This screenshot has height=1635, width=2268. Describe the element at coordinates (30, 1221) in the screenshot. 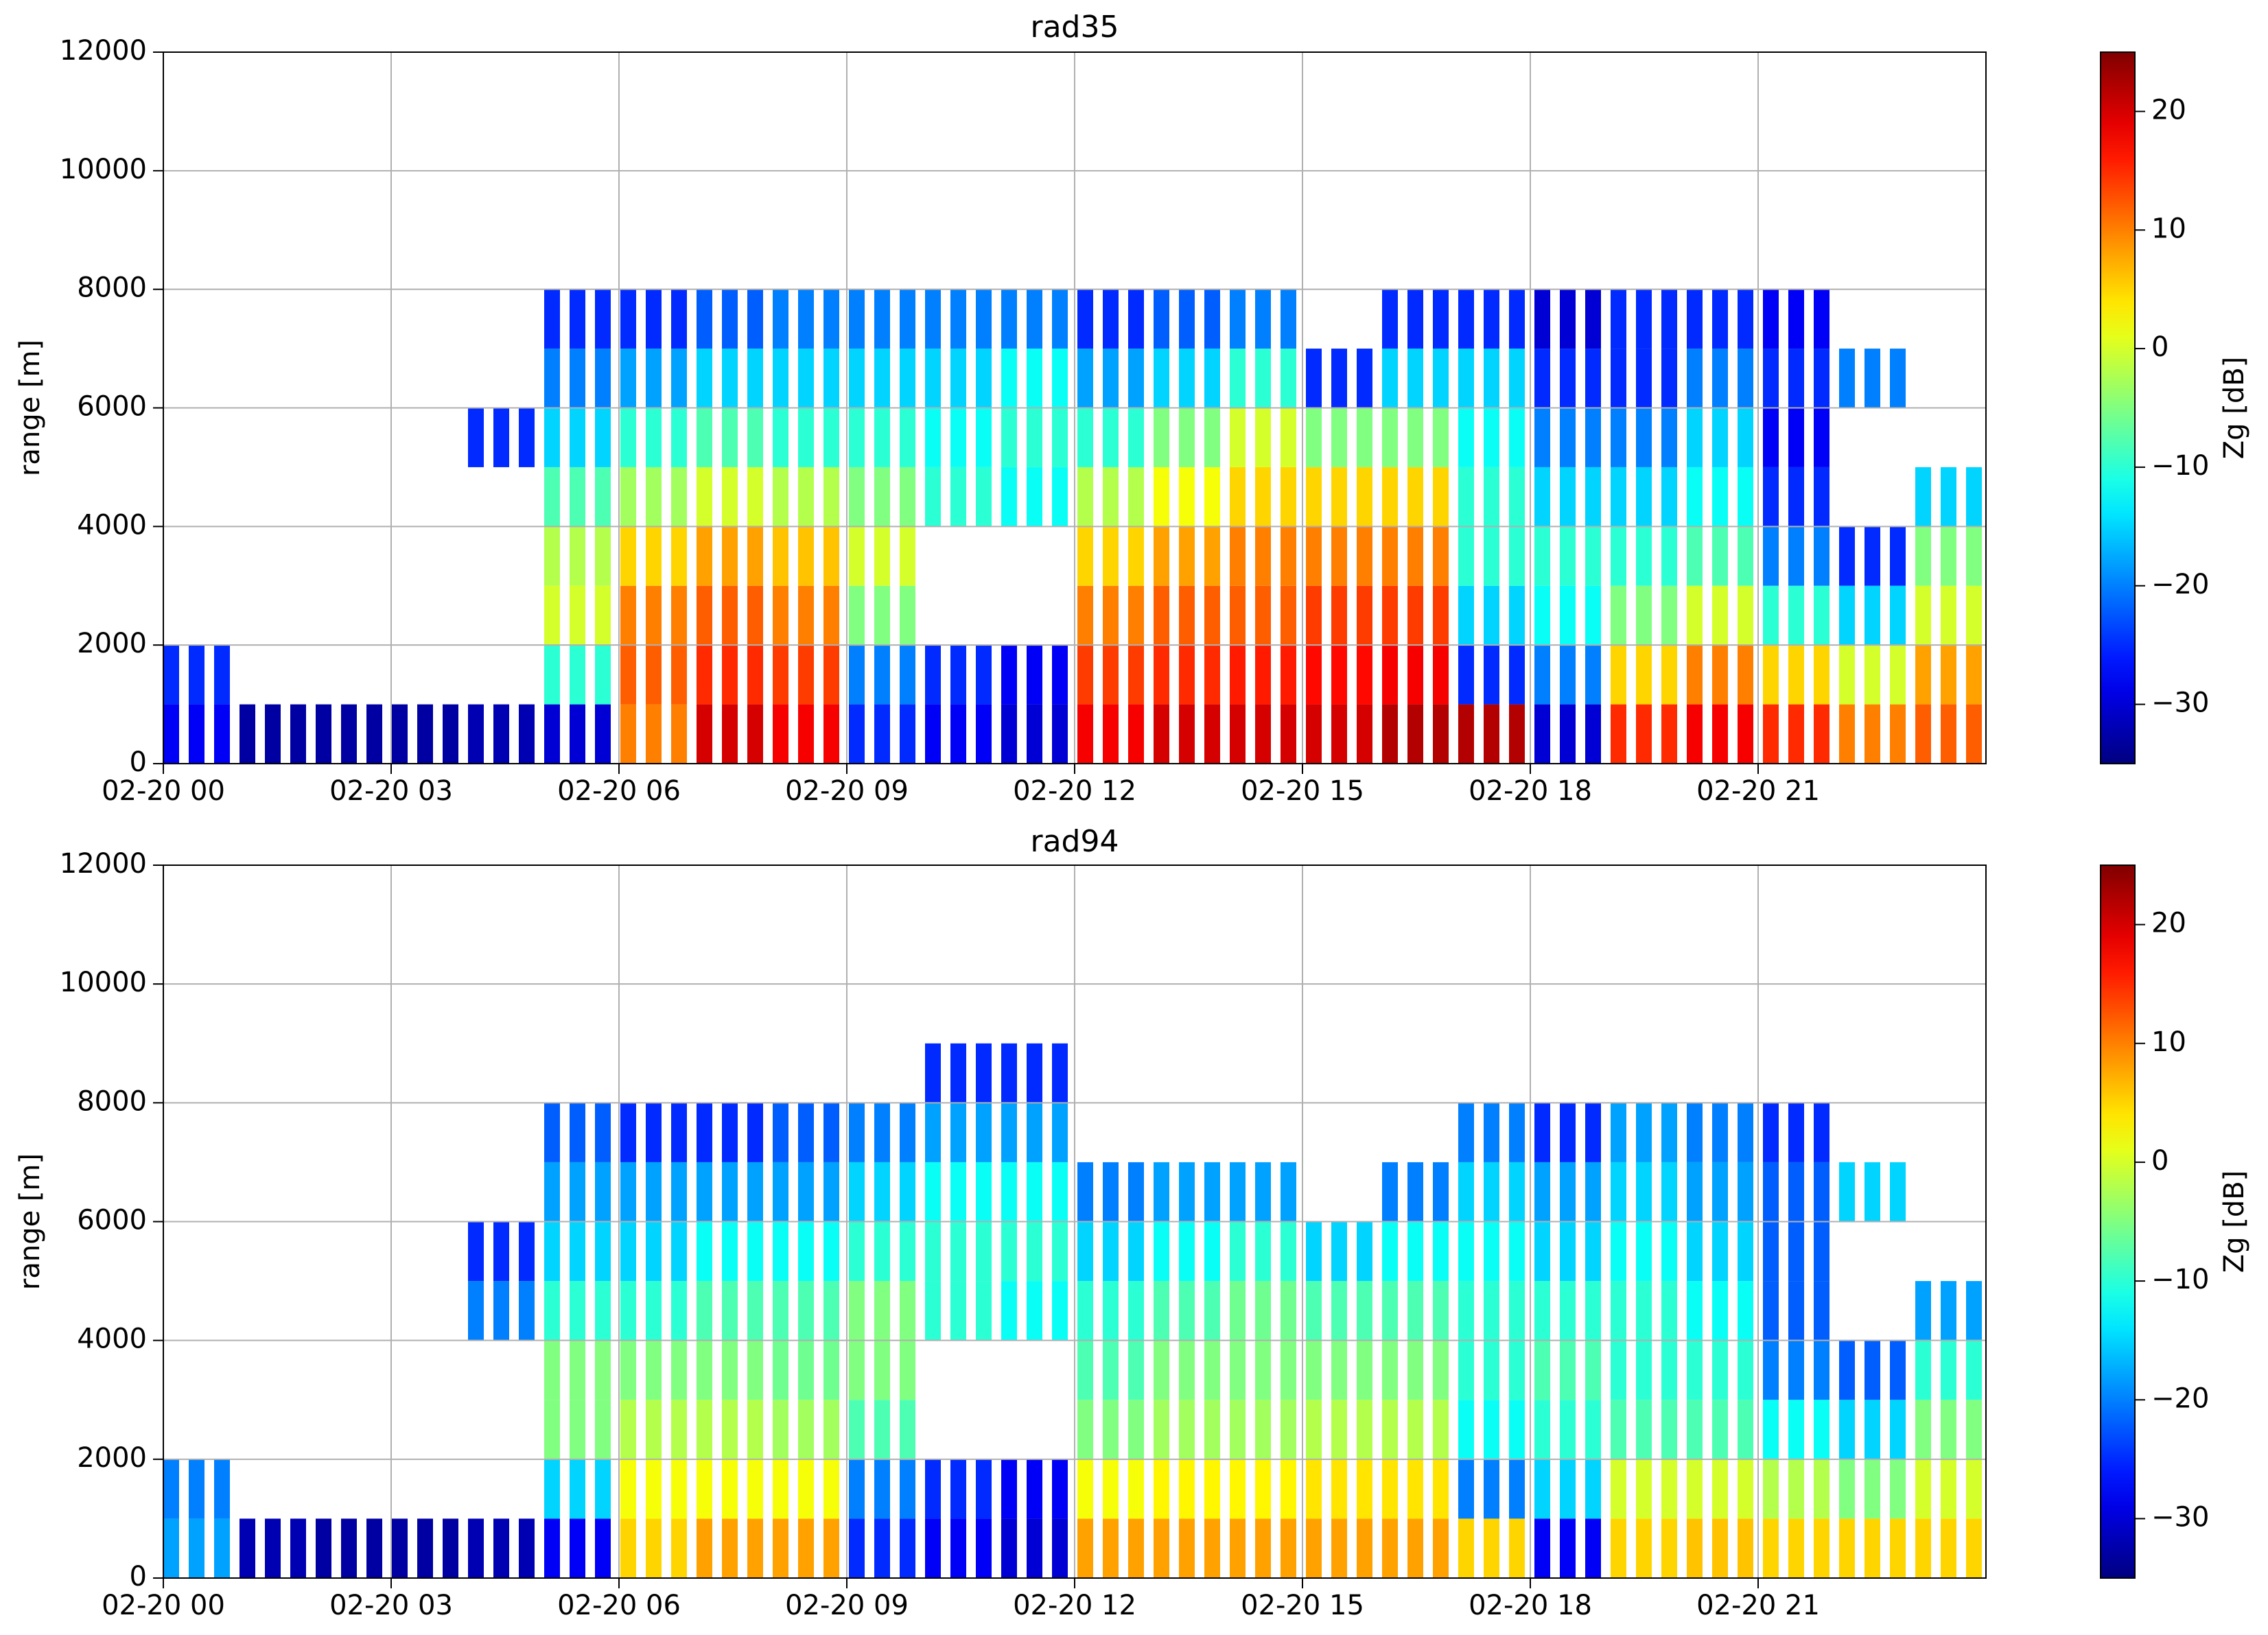

I see `y-axis-label: range [m]` at that location.